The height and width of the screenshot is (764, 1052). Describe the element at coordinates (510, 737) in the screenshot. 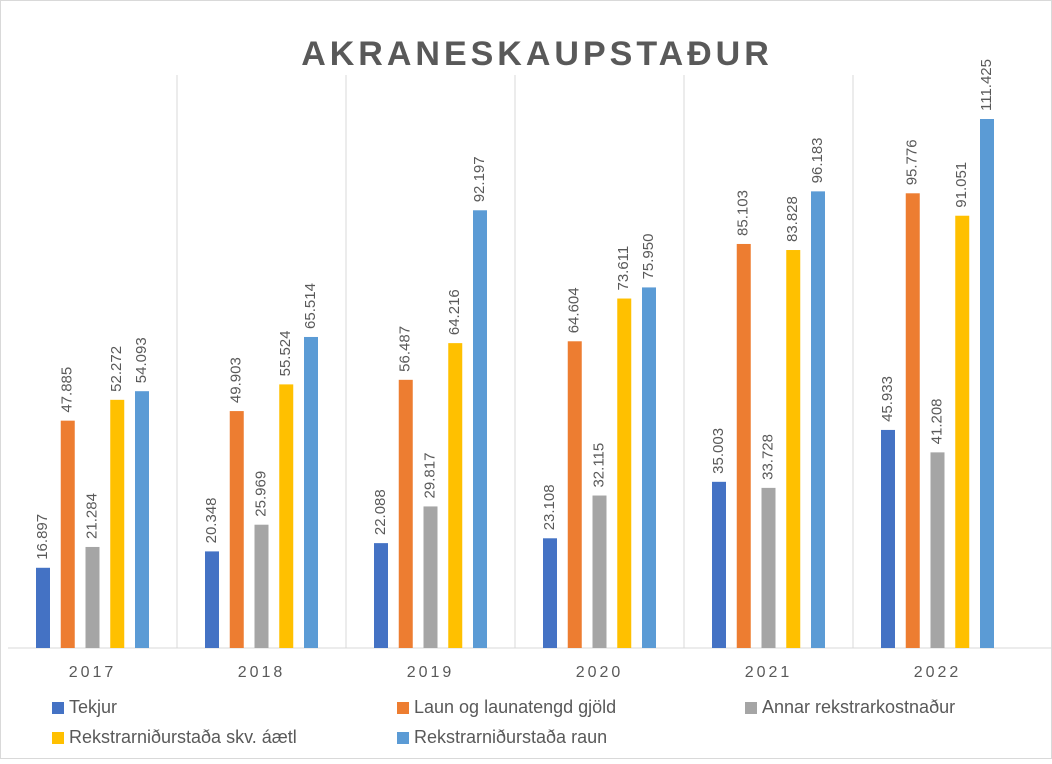

I see `legend-label: Rekstrarniðurstaða raun` at that location.